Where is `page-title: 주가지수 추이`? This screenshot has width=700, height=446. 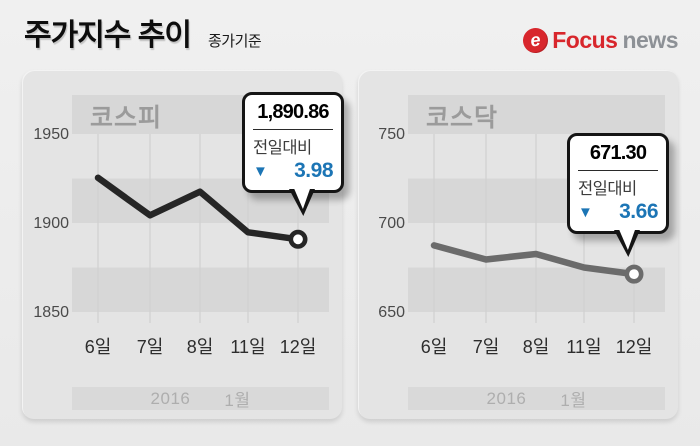 page-title: 주가지수 추이 is located at coordinates (108, 35).